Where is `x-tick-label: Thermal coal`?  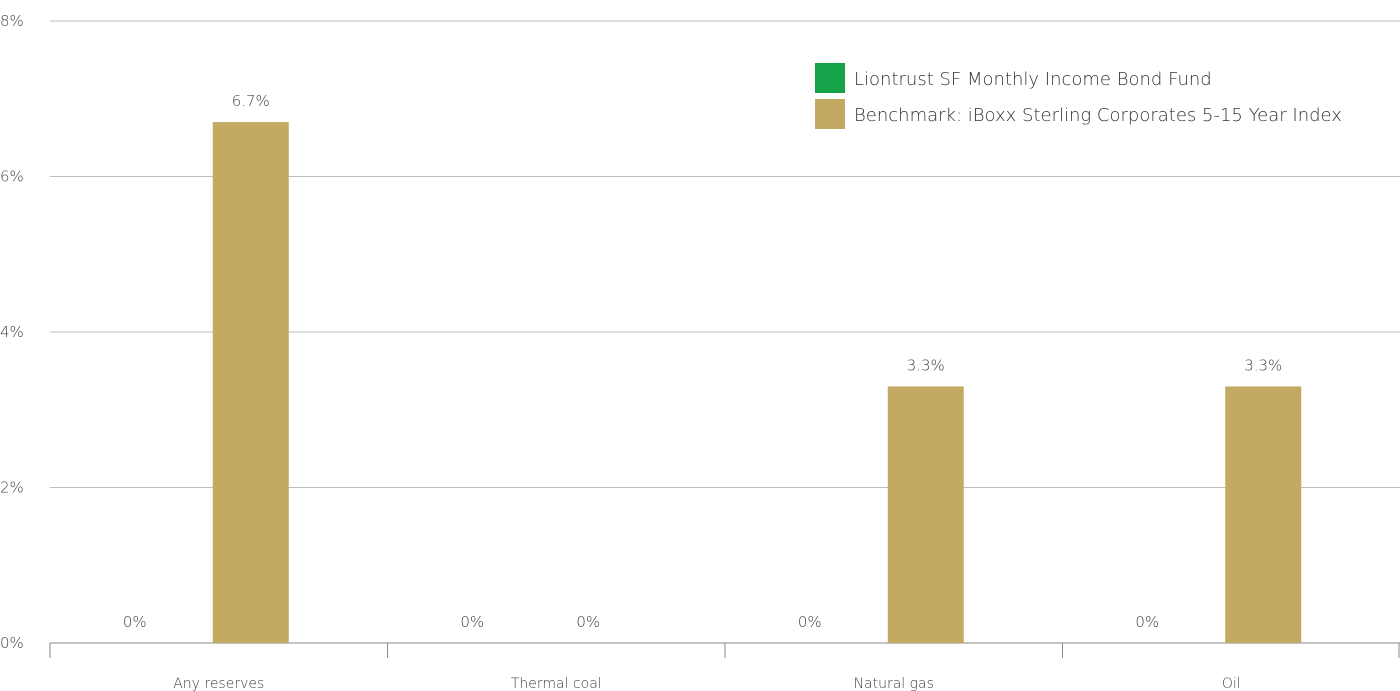
x-tick-label: Thermal coal is located at coordinates (556, 683).